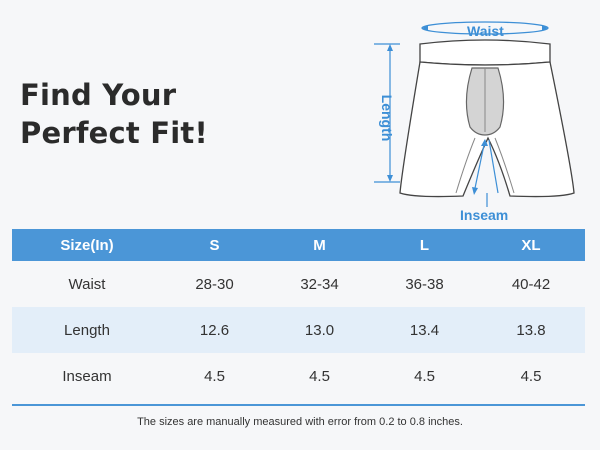 This screenshot has height=450, width=600. Describe the element at coordinates (424, 330) in the screenshot. I see `table-cell: 13.4` at that location.